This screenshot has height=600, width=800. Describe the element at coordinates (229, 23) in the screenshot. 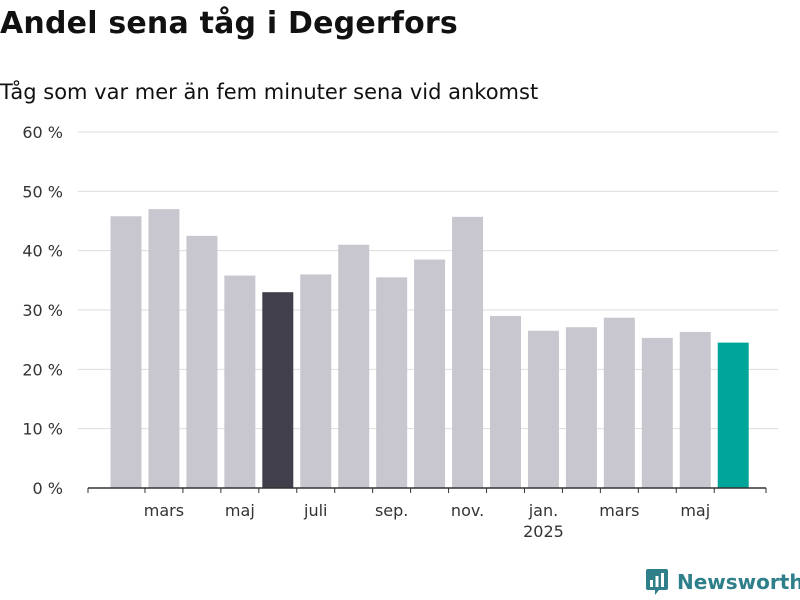

I see `chart-title: Andel sena tåg i Degerfors` at that location.